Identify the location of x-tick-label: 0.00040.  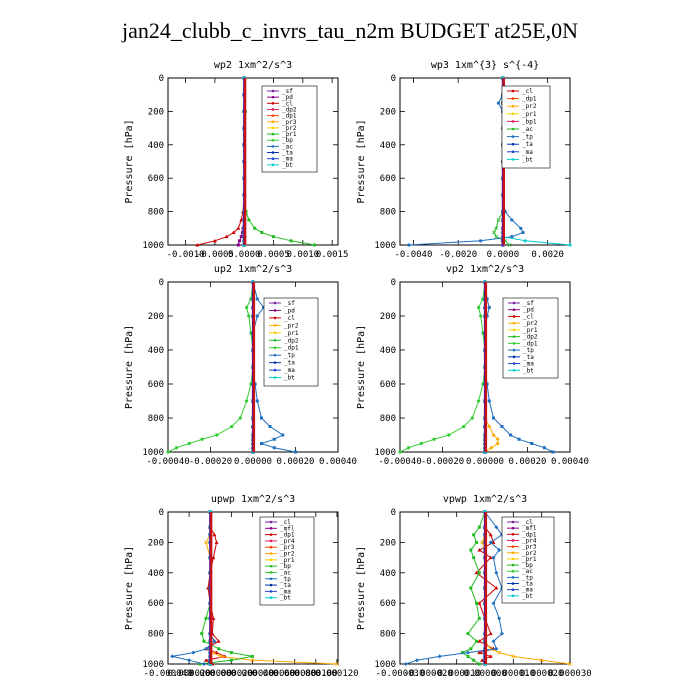
(338, 462).